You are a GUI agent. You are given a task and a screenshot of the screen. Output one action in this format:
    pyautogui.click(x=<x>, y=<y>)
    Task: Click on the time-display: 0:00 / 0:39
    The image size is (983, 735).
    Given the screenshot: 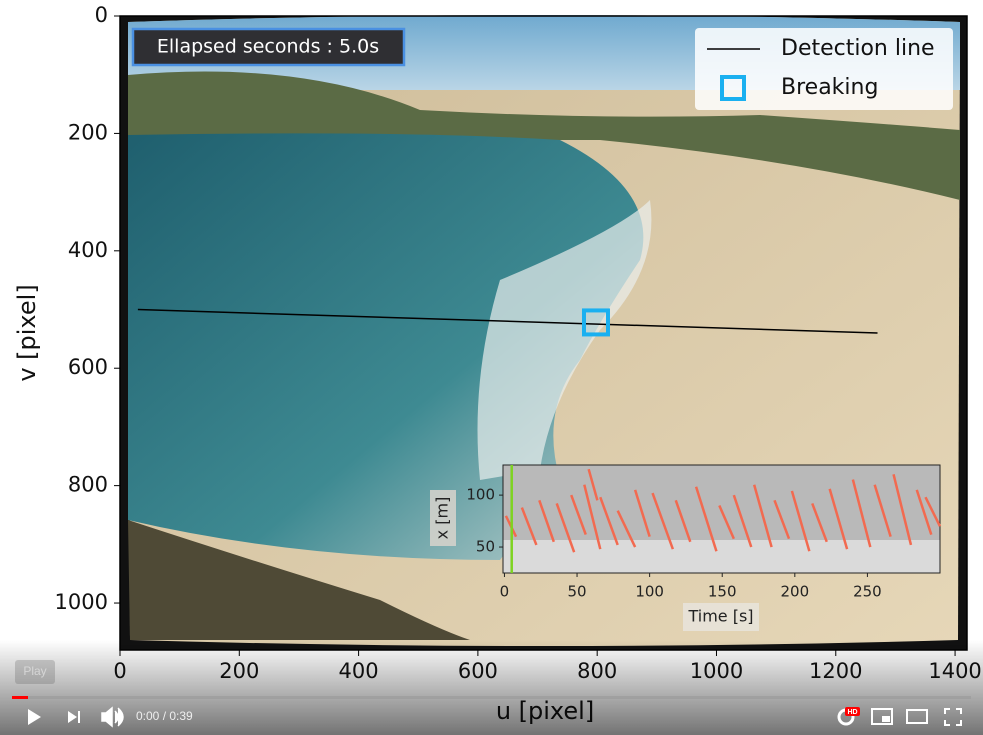 What is the action you would take?
    pyautogui.click(x=164, y=716)
    